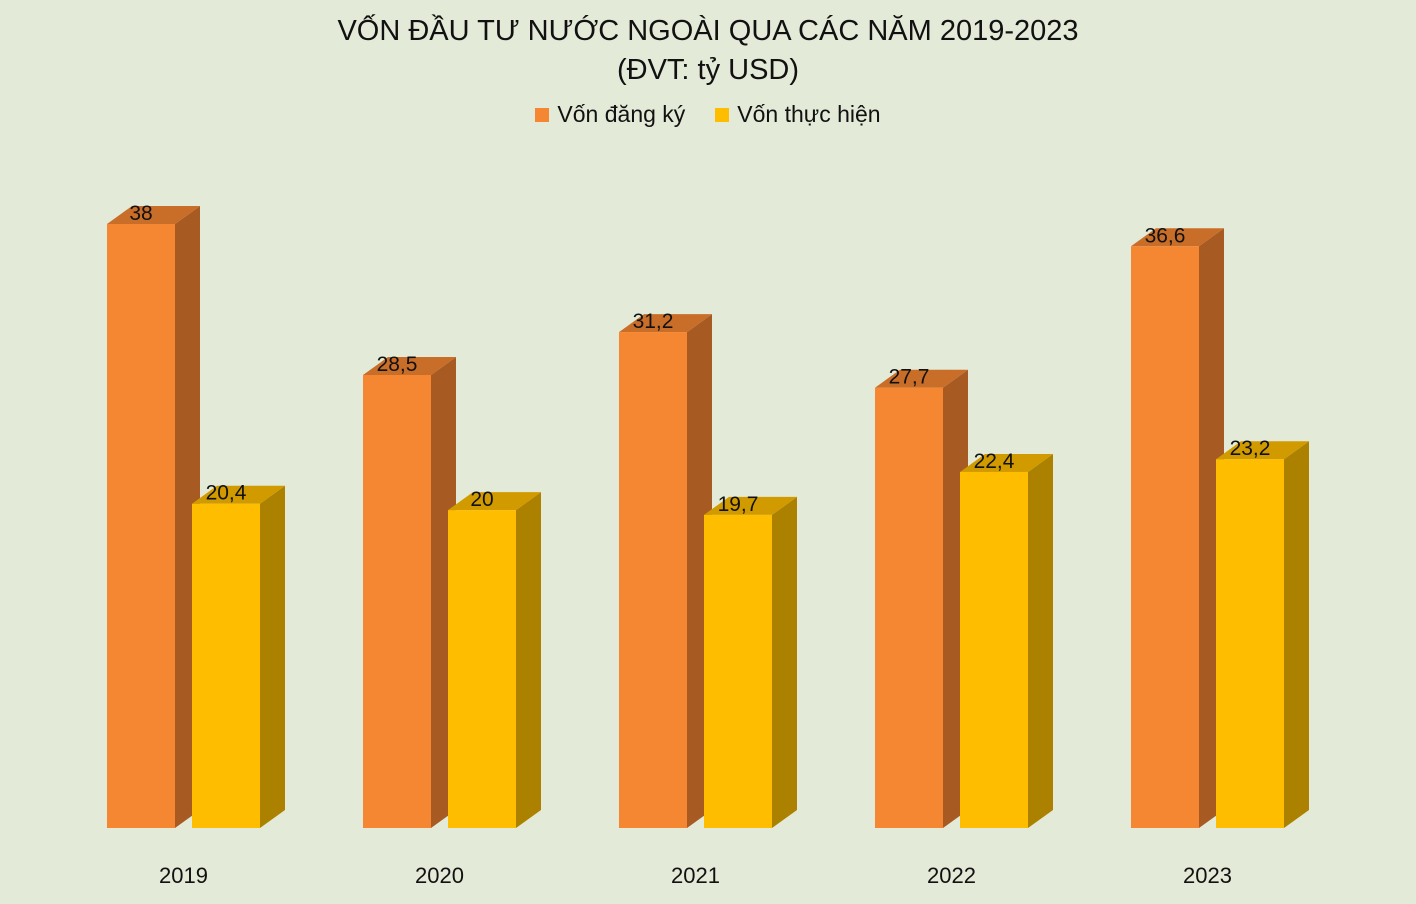 The height and width of the screenshot is (904, 1416). I want to click on legend-label-von-dang-ky: Vốn đăng ký, so click(621, 114).